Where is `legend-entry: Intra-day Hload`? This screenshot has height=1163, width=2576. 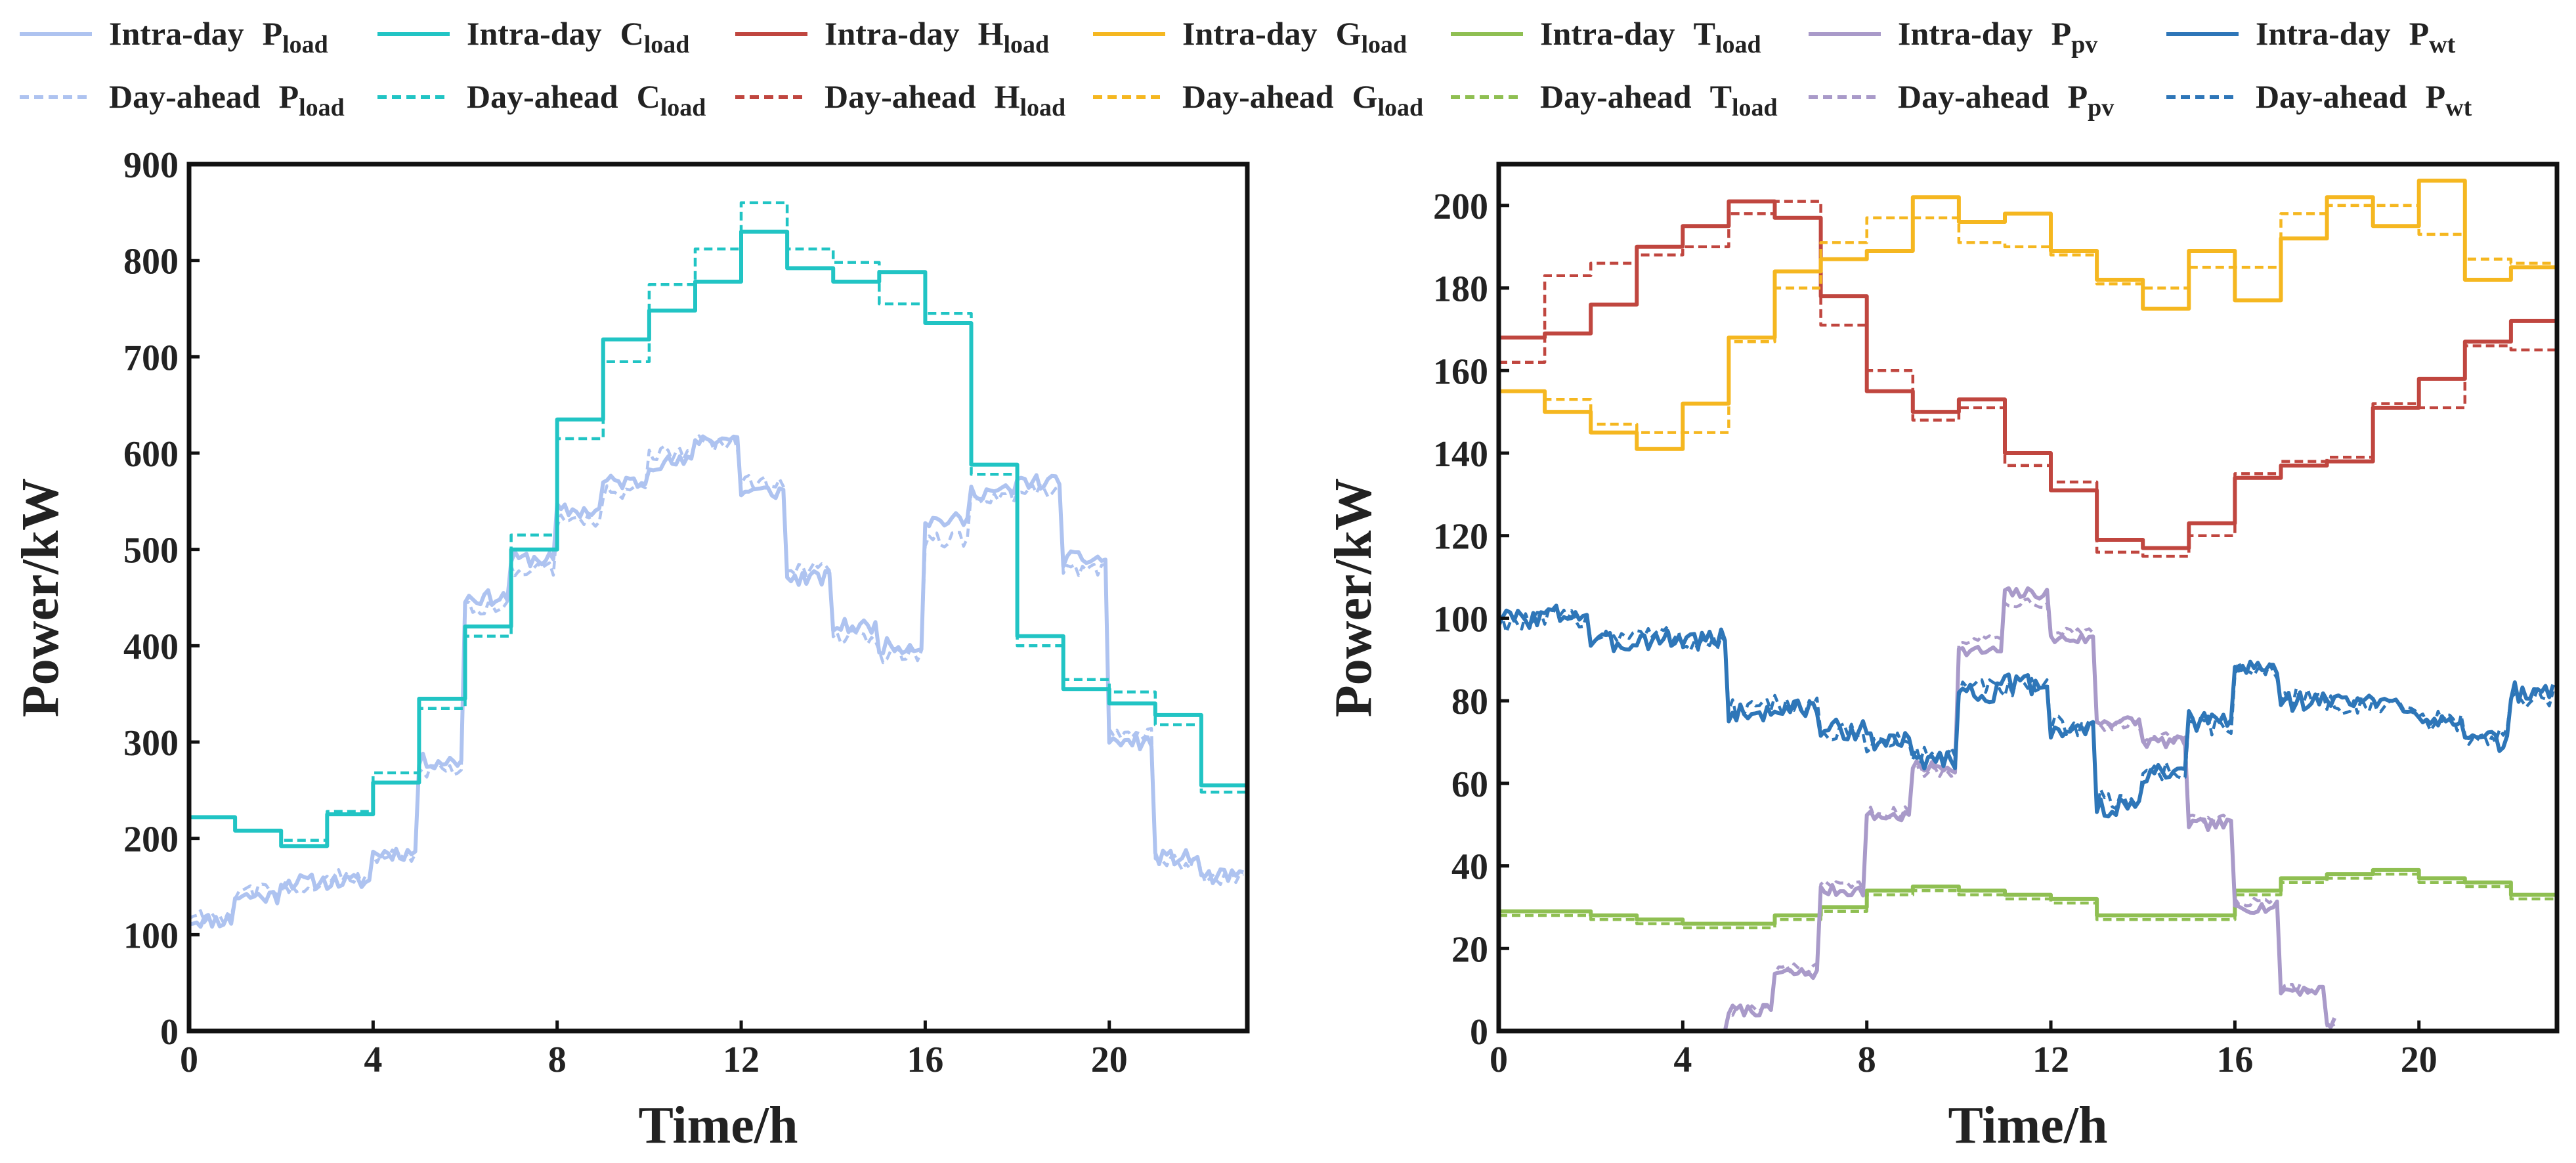
legend-entry: Intra-day Hload is located at coordinates (892, 36).